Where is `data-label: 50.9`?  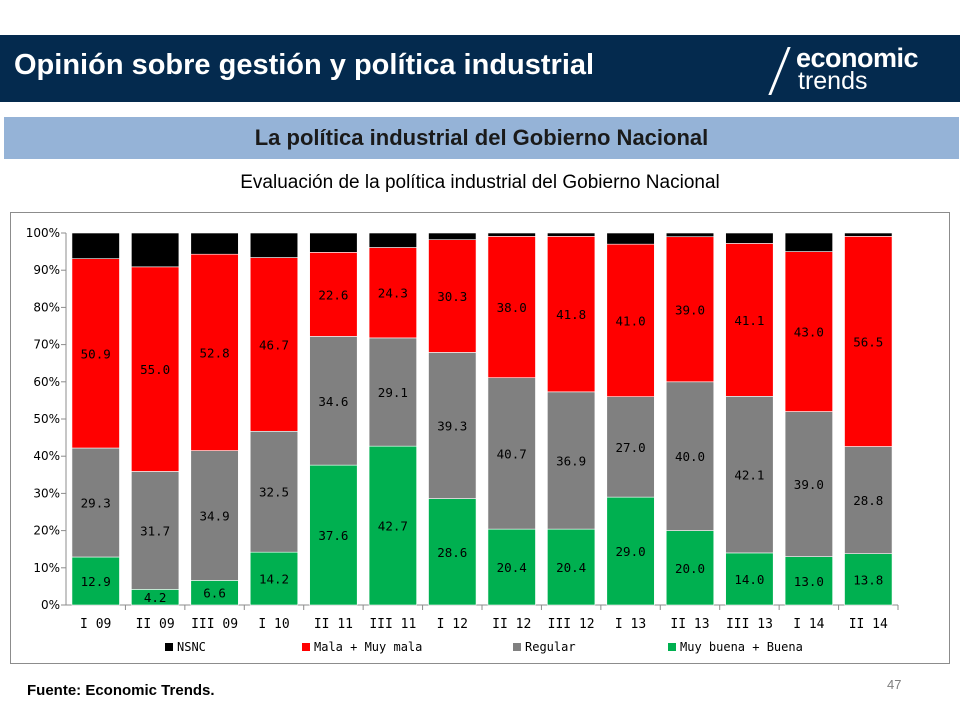
data-label: 50.9 is located at coordinates (96, 353).